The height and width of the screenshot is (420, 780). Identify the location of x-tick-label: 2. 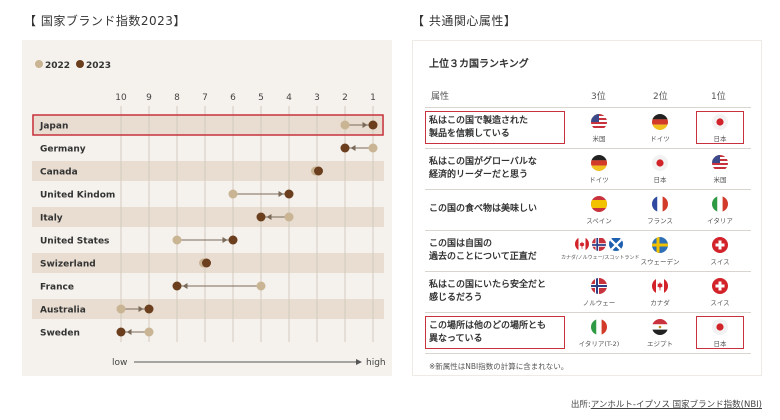
(345, 98).